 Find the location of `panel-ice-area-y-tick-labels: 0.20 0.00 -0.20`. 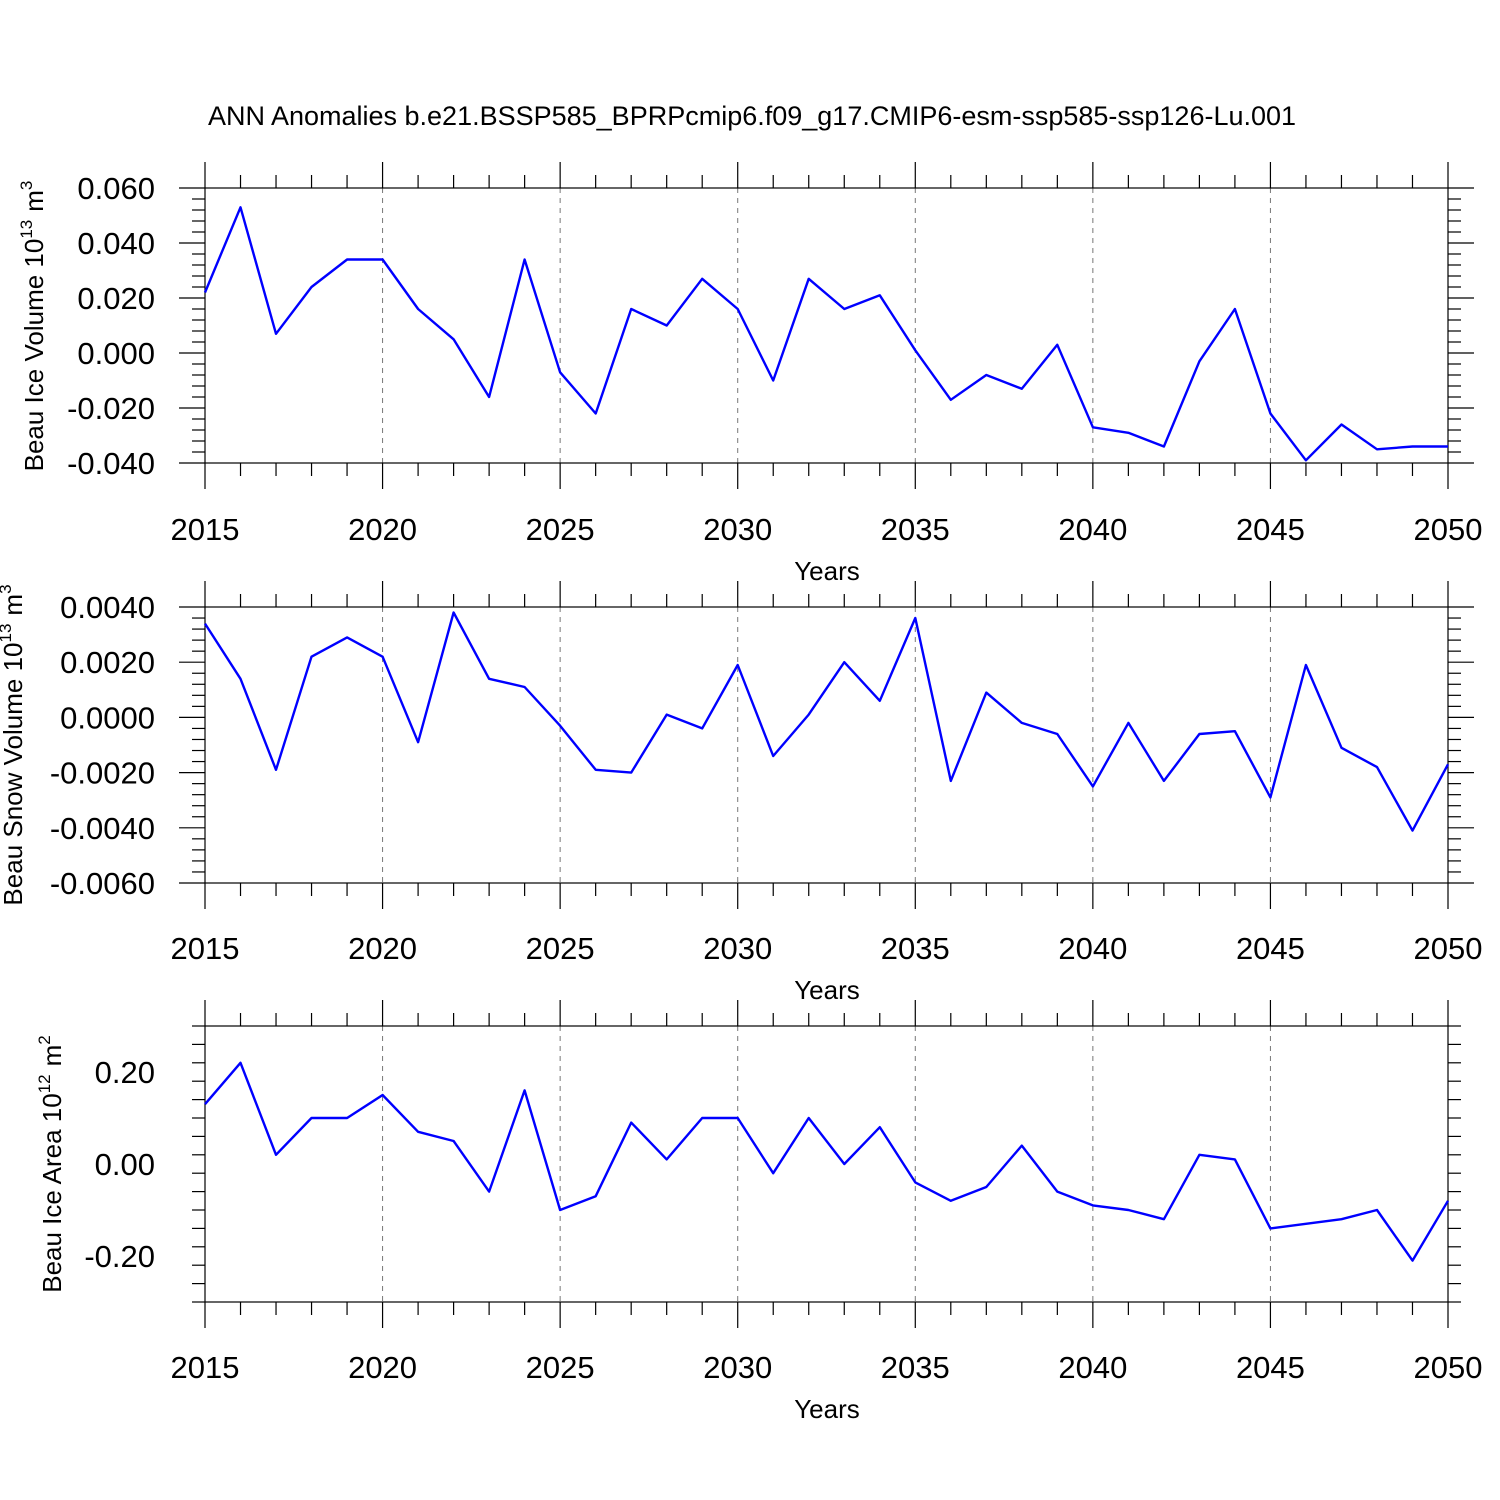

panel-ice-area-y-tick-labels: 0.20 0.00 -0.20 is located at coordinates (119, 1164).